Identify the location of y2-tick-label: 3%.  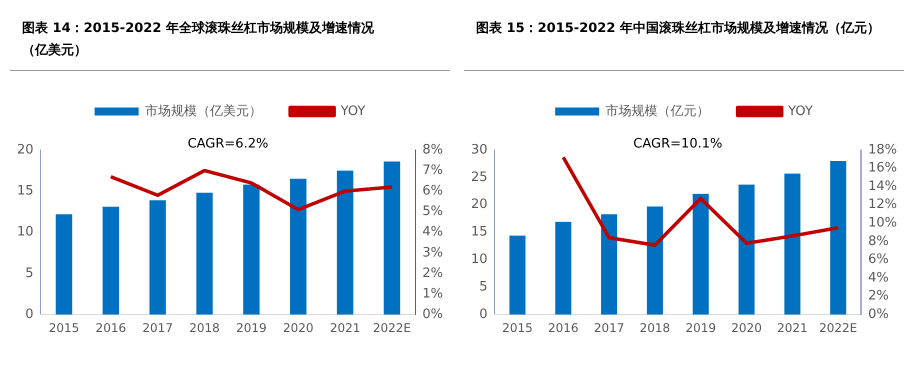
(432, 252).